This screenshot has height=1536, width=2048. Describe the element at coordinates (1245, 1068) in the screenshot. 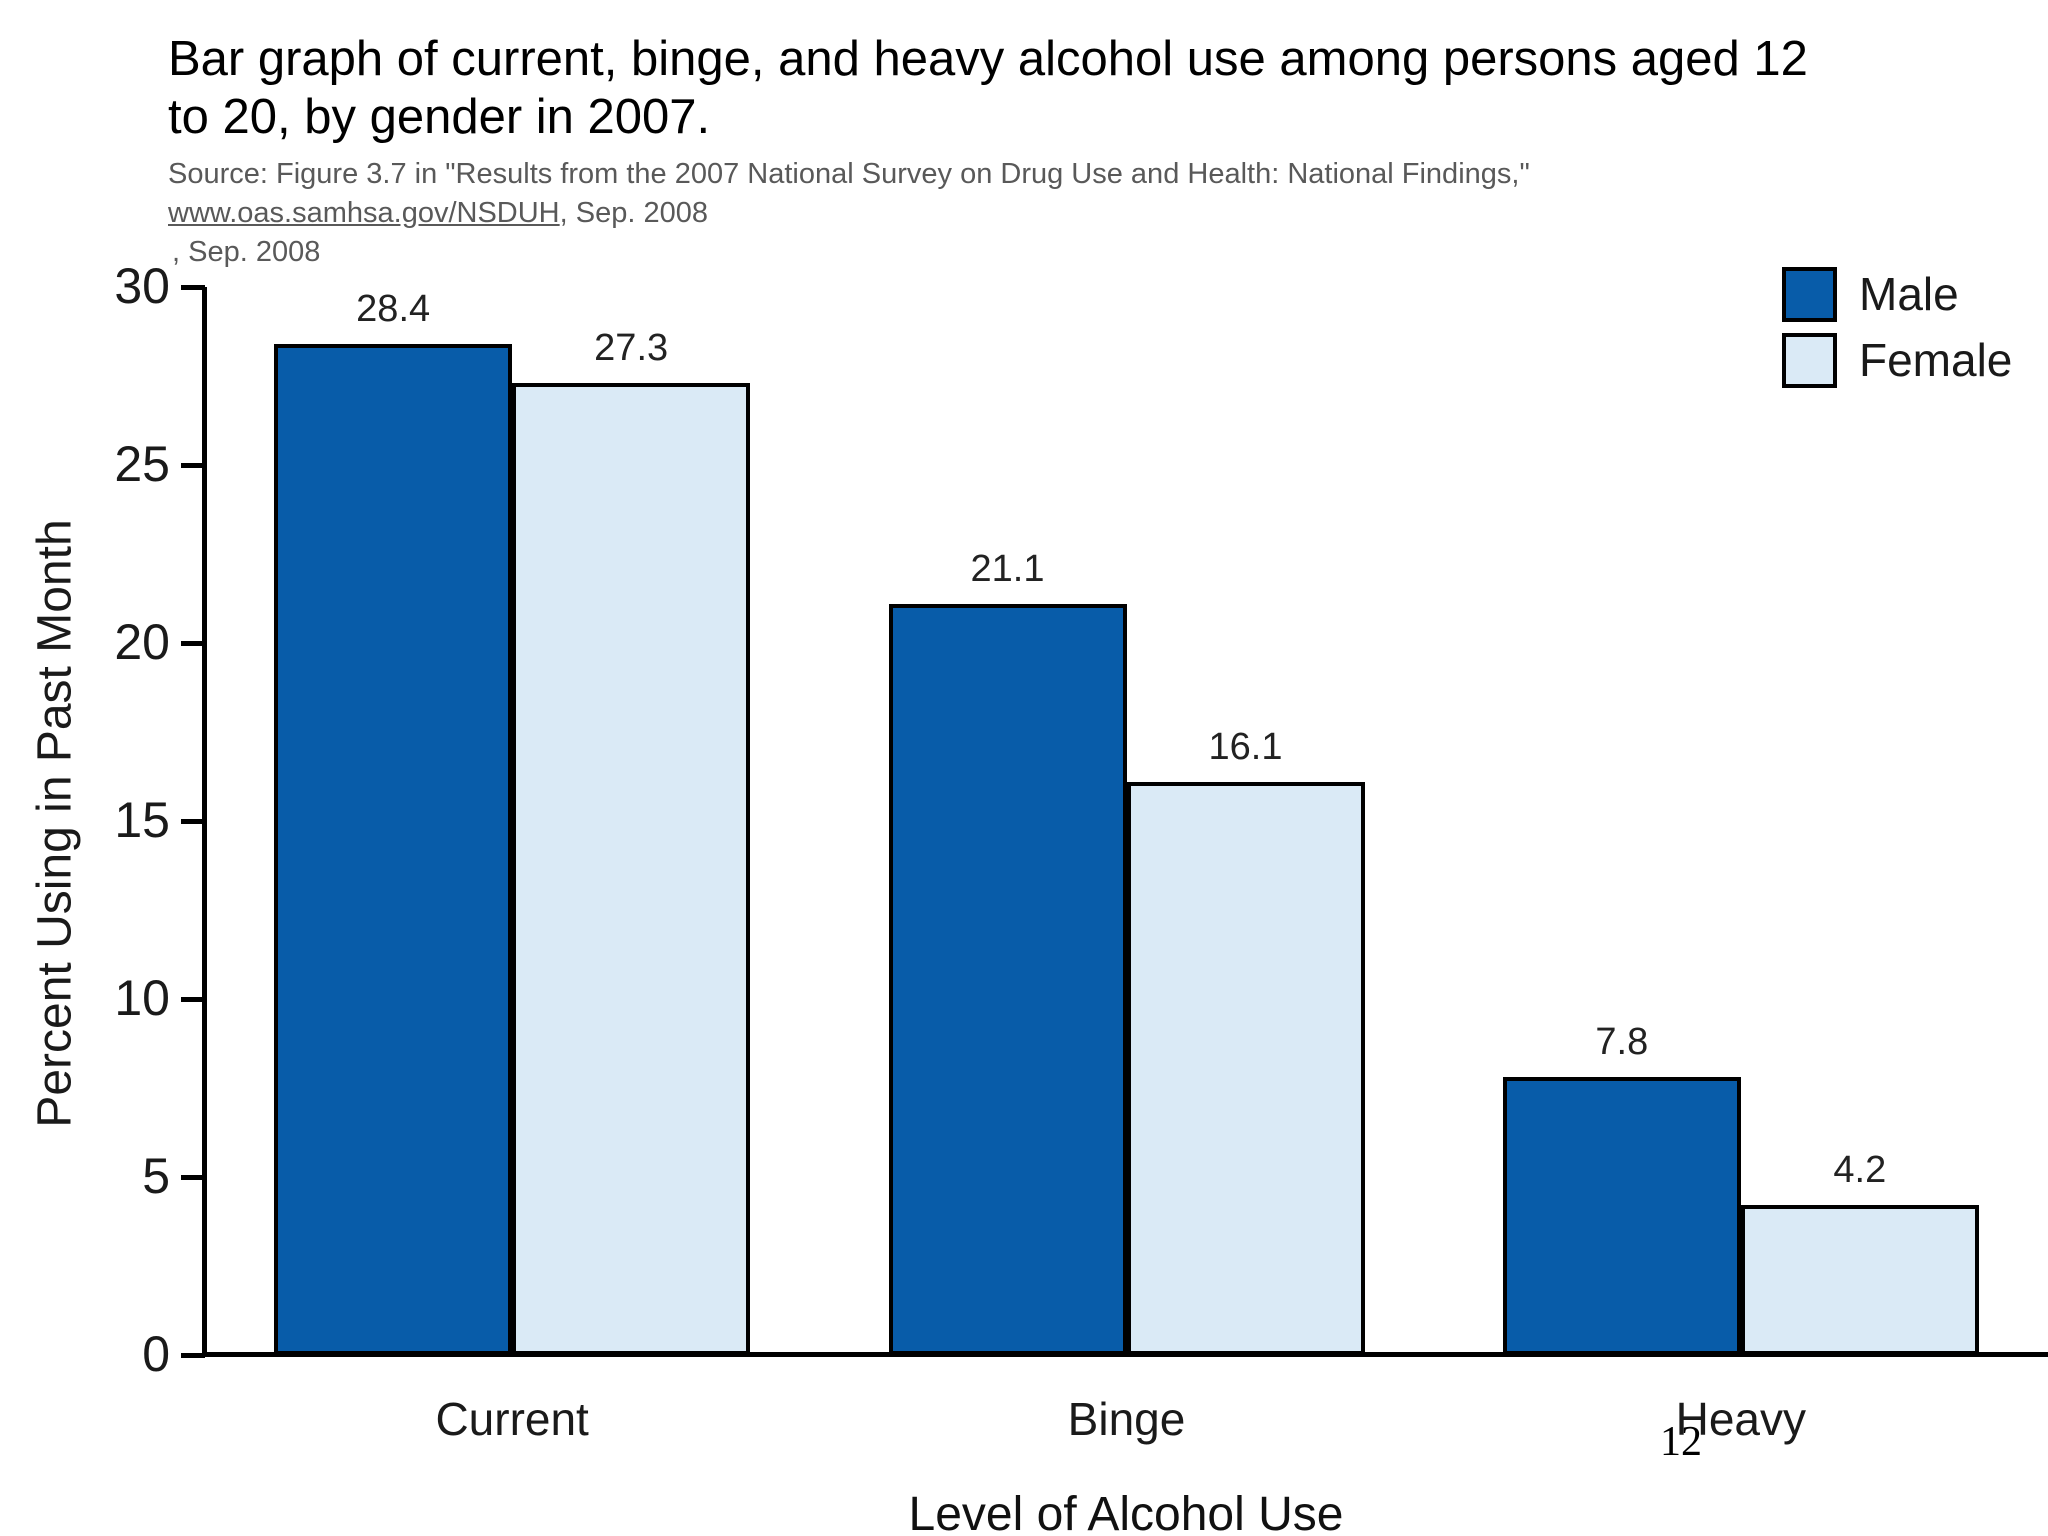

I see `bar-female-binge` at that location.